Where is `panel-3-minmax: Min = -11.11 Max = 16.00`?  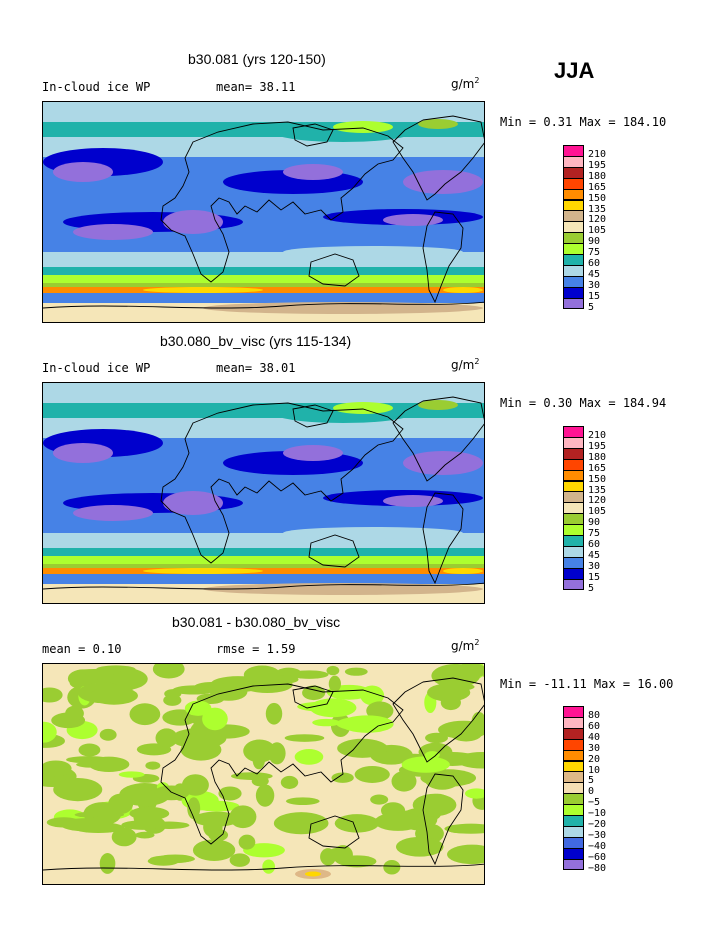 panel-3-minmax: Min = -11.11 Max = 16.00 is located at coordinates (587, 684).